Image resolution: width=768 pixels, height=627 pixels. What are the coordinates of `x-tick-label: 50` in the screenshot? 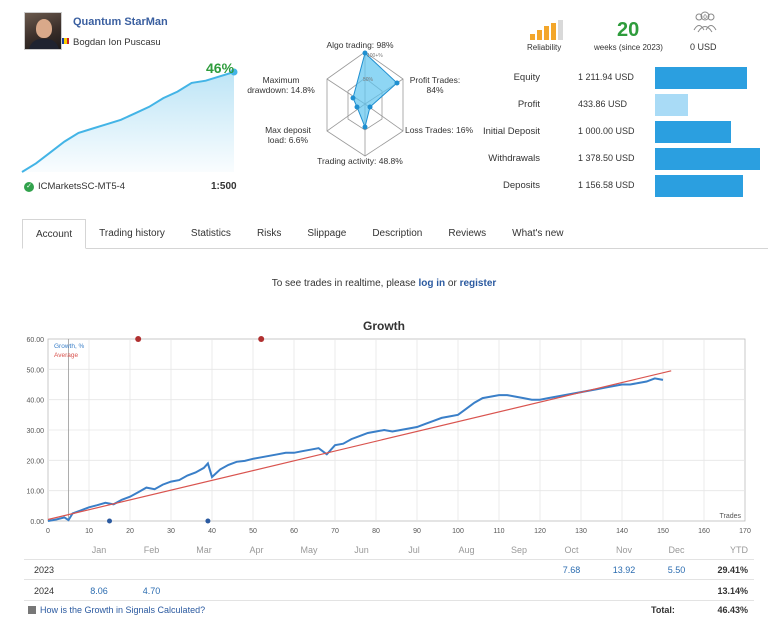 It's located at (253, 531).